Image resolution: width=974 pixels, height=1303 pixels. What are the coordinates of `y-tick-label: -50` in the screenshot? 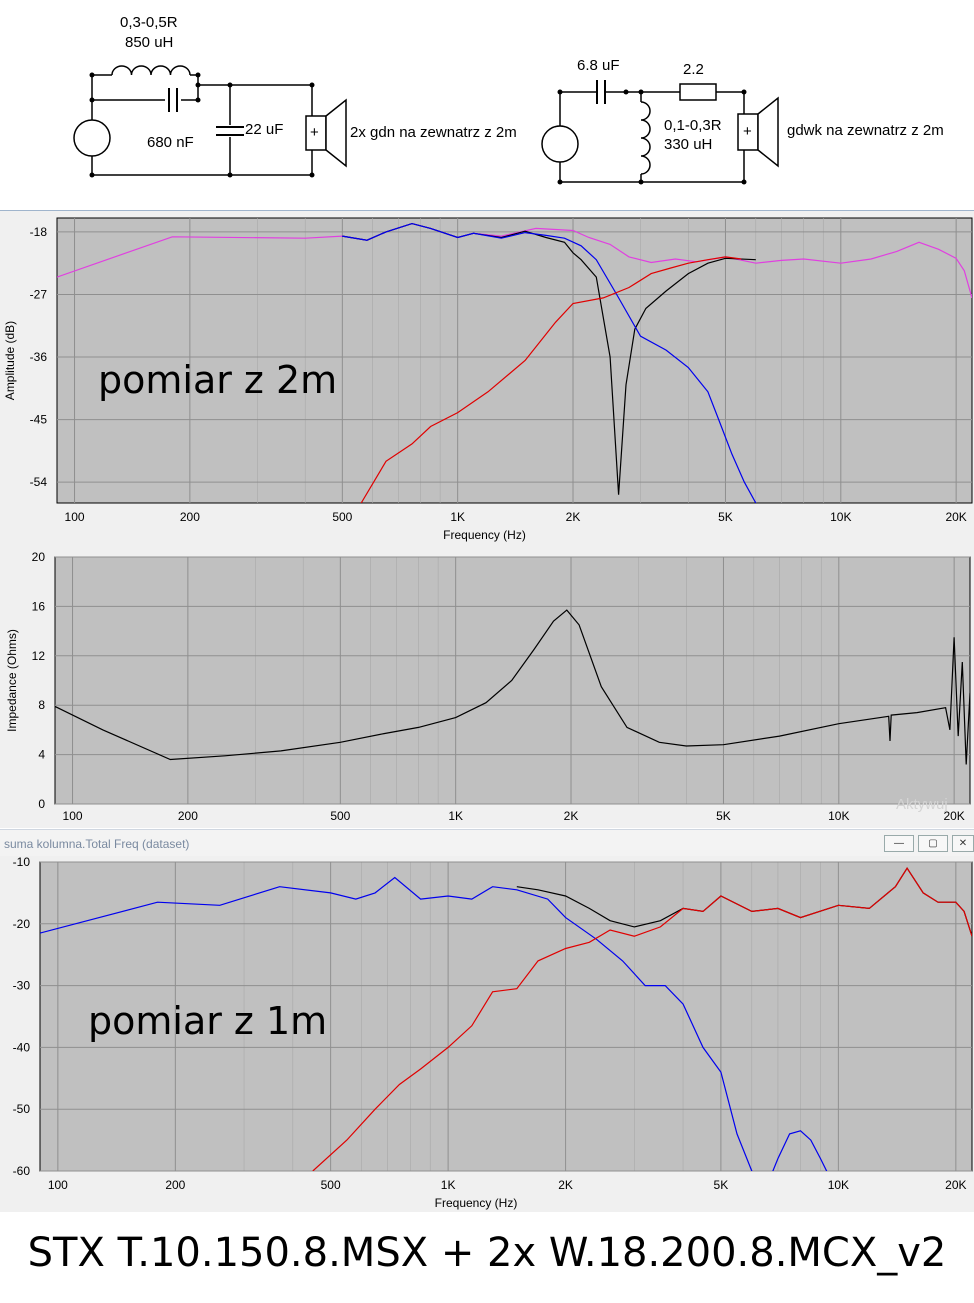 It's located at (22, 1109).